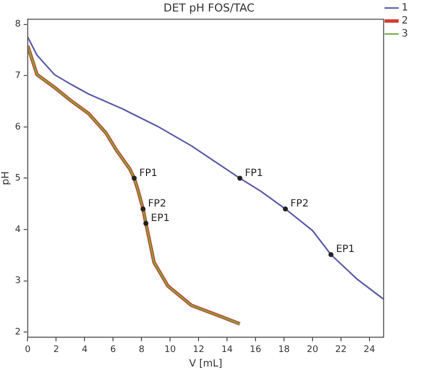 This screenshot has height=370, width=422. Describe the element at coordinates (56, 349) in the screenshot. I see `x-tick-label: 2` at that location.